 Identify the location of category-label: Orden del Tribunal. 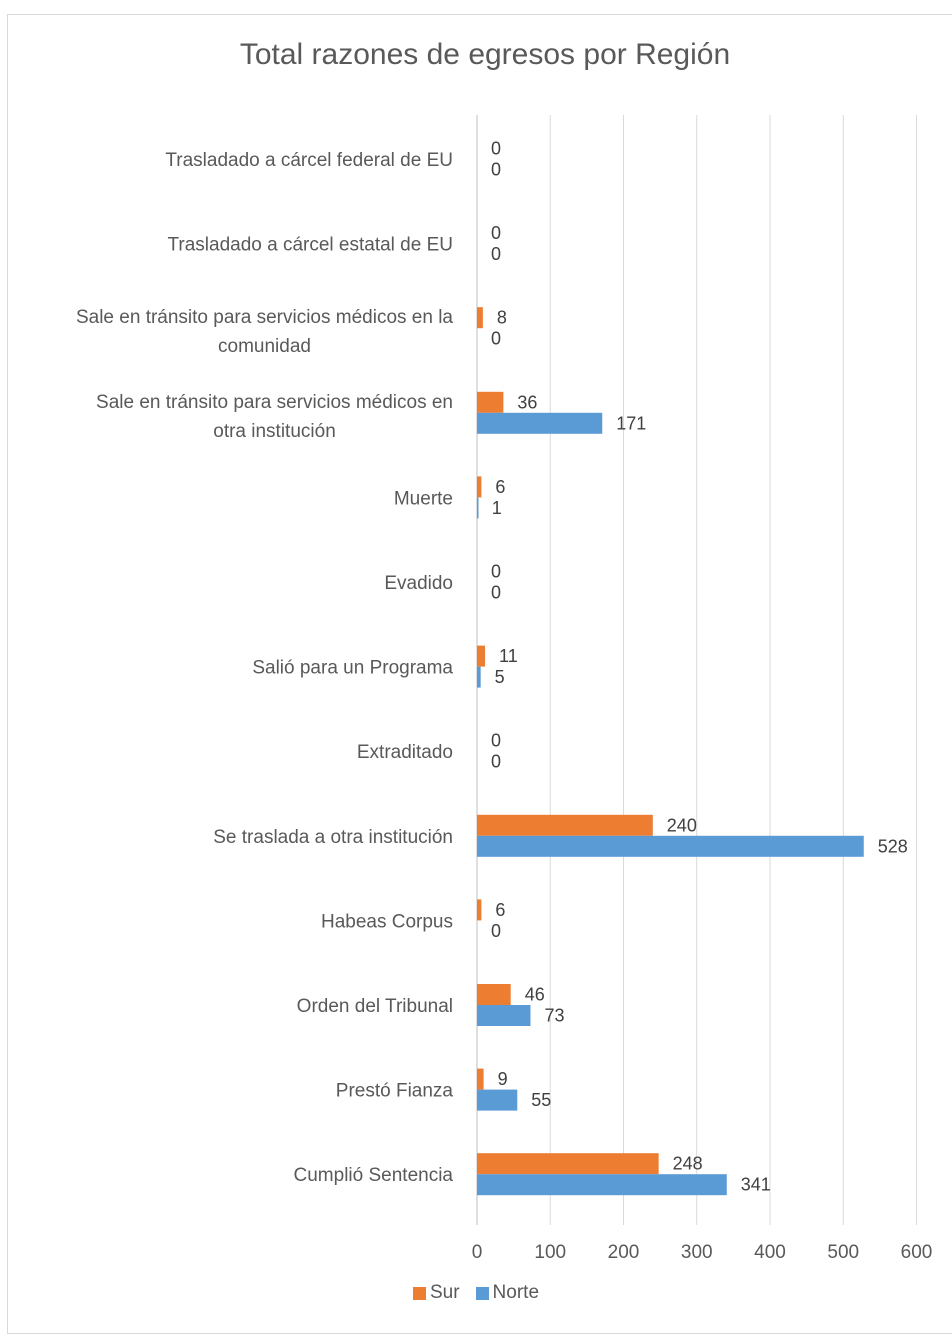
(375, 1006).